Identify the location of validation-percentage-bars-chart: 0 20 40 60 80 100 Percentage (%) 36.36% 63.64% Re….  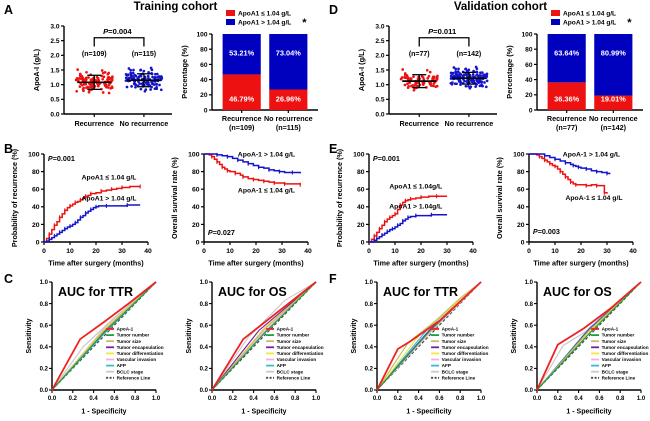
(576, 74).